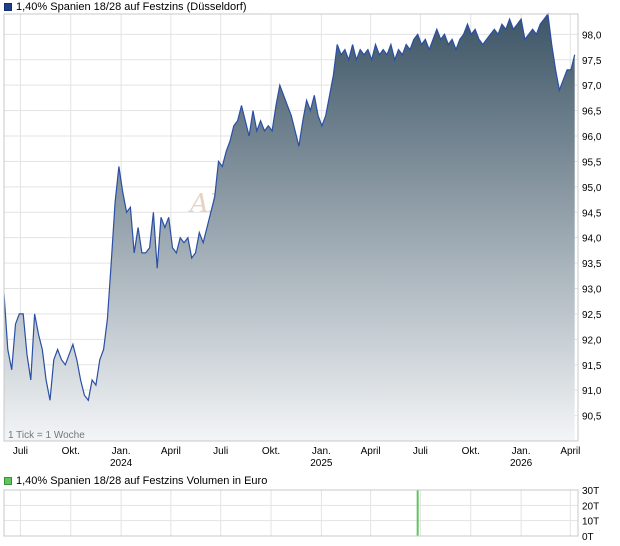 This screenshot has height=546, width=620. Describe the element at coordinates (592, 417) in the screenshot. I see `price-y-tick-label: 90,5` at that location.